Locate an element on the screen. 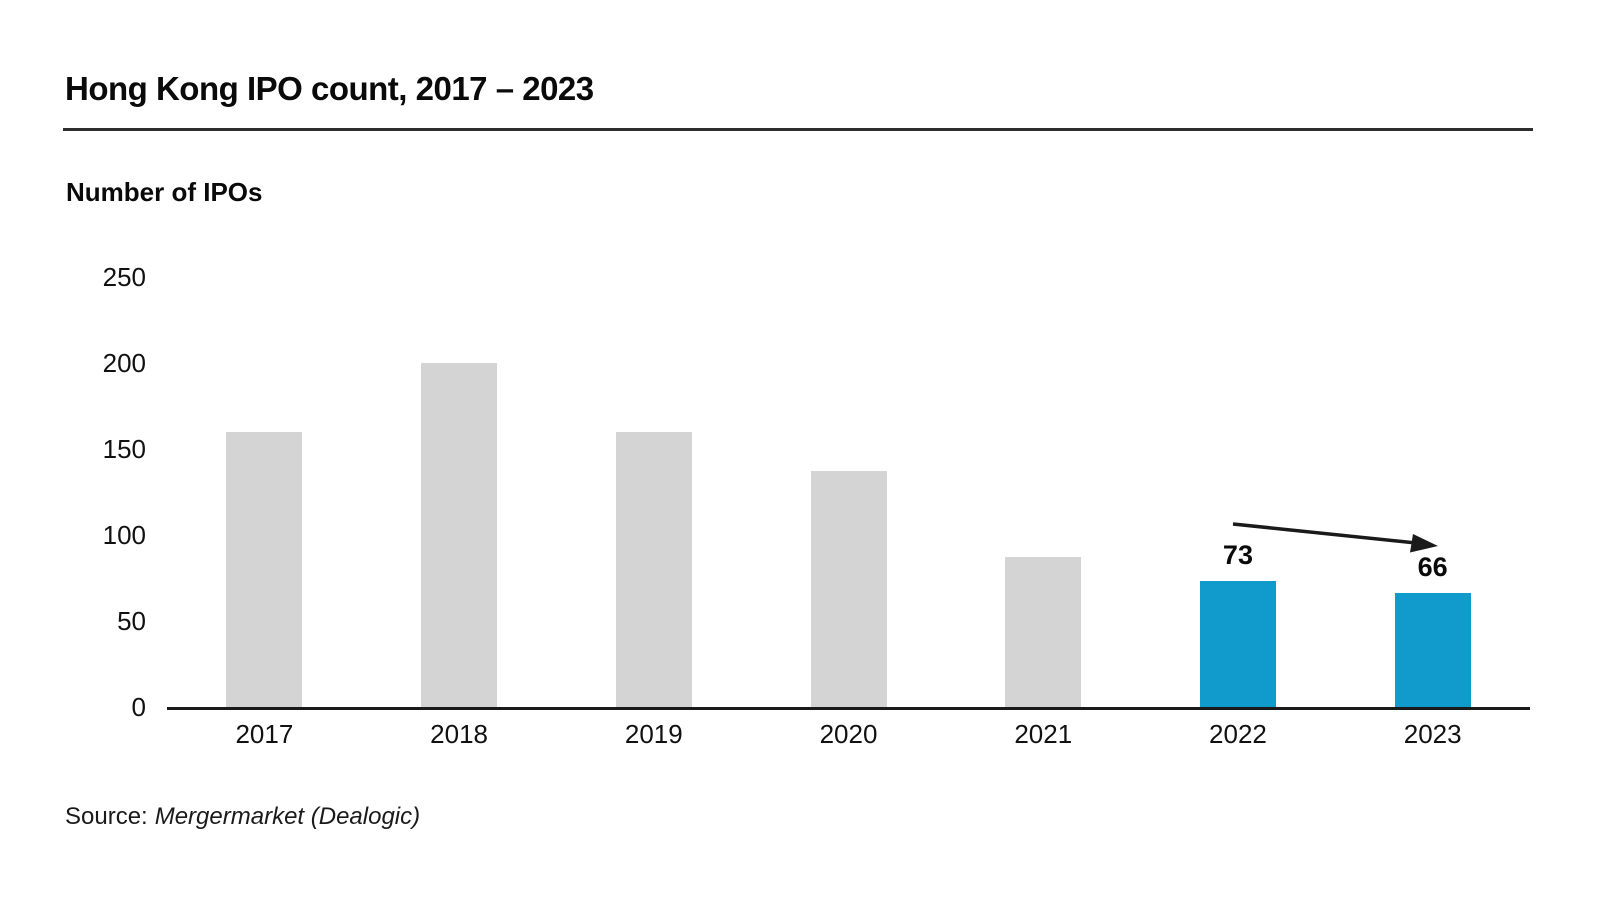  trend-arrow-icon is located at coordinates (1335, 537).